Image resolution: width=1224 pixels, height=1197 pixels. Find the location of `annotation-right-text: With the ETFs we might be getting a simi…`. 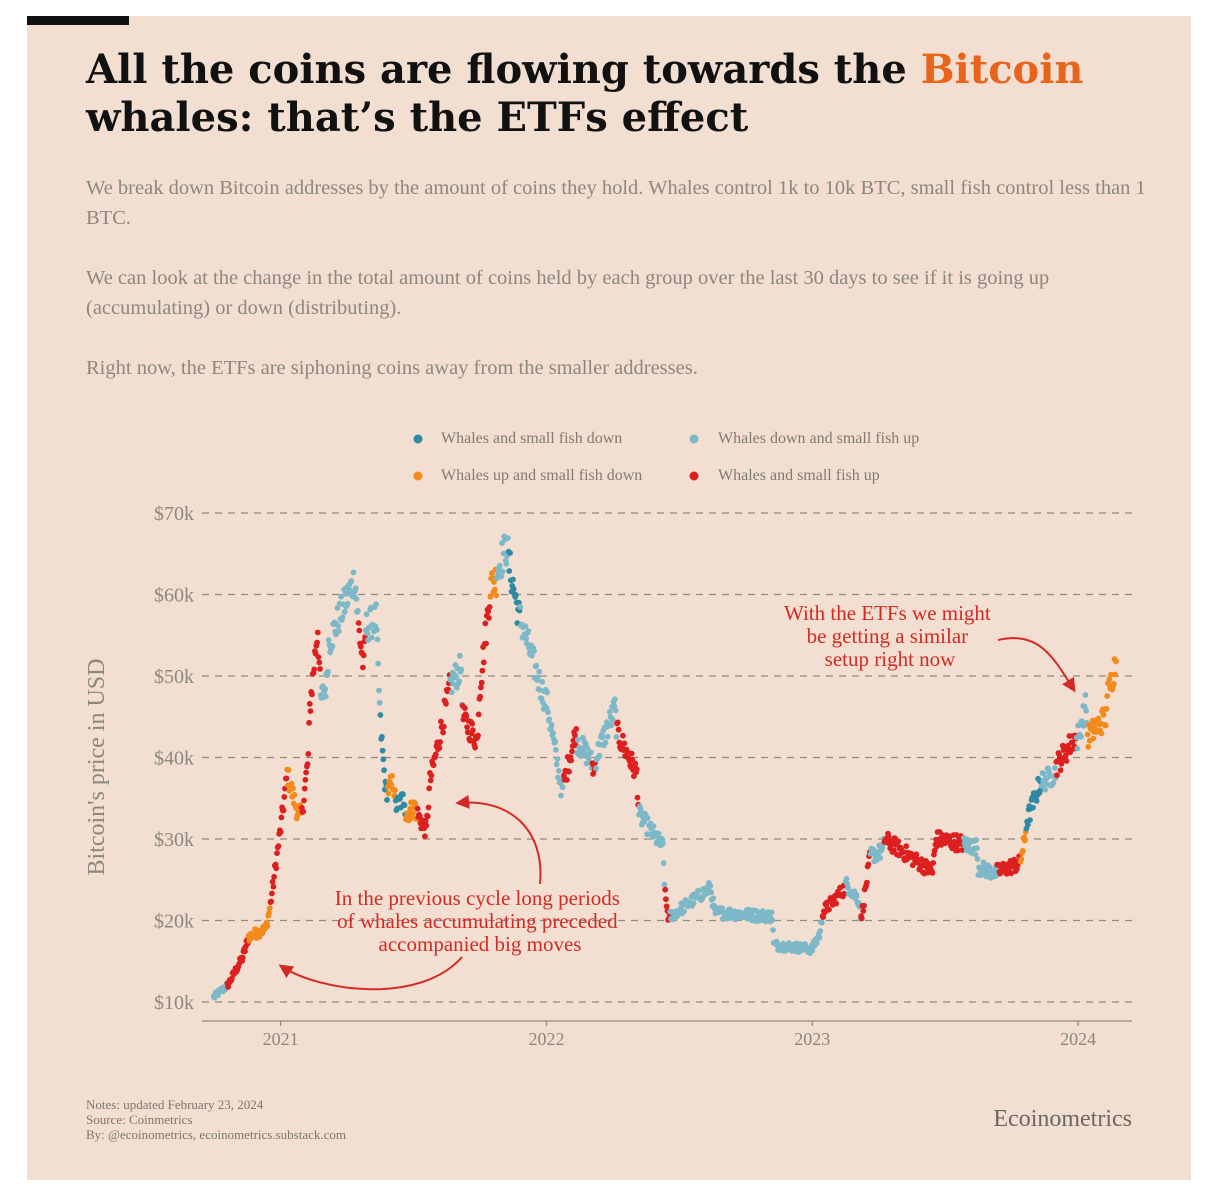

annotation-right-text: With the ETFs we might be getting a simi… is located at coordinates (890, 636).